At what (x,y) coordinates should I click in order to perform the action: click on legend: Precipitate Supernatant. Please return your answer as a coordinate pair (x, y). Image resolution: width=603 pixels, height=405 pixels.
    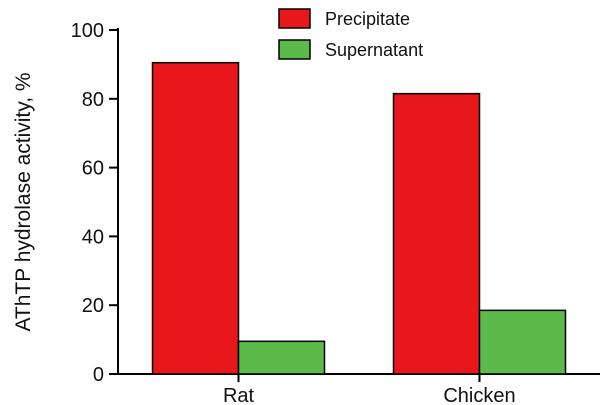
    Looking at the image, I should click on (350, 34).